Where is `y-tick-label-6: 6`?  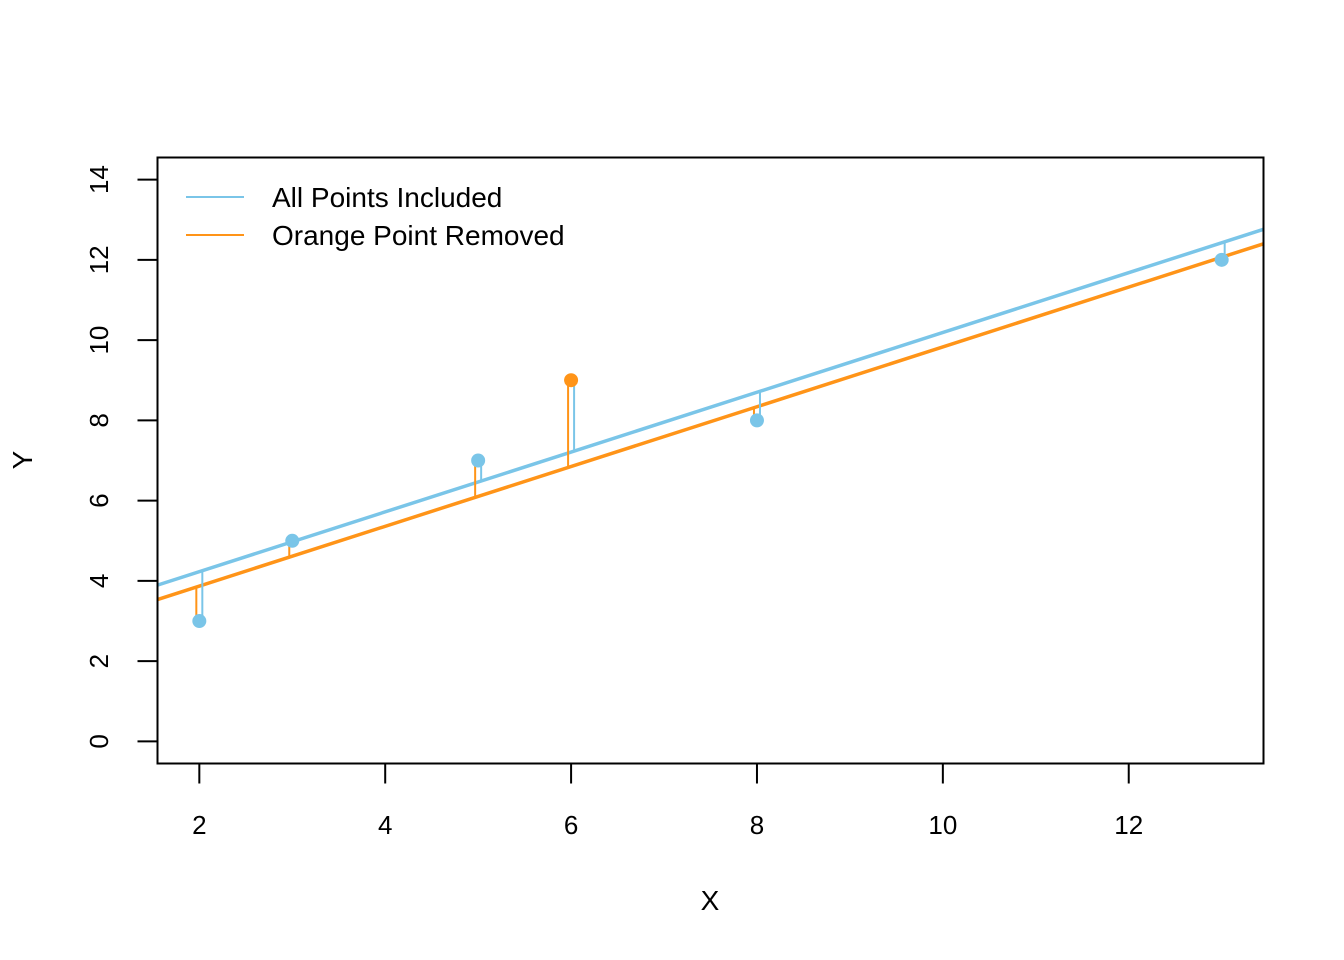
y-tick-label-6: 6 is located at coordinates (99, 500).